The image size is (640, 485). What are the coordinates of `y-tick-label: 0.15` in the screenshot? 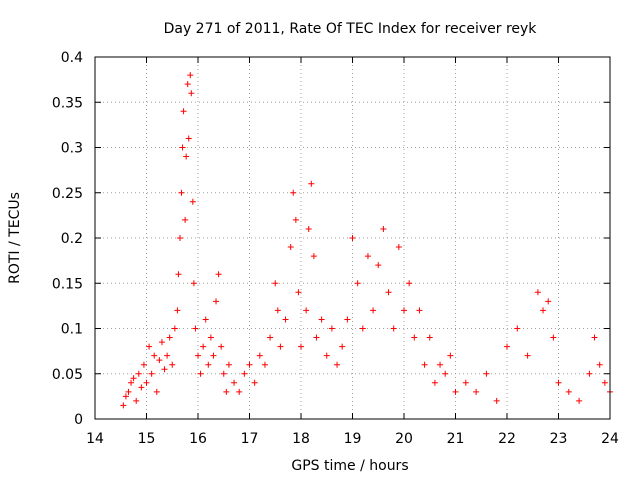 It's located at (67, 284).